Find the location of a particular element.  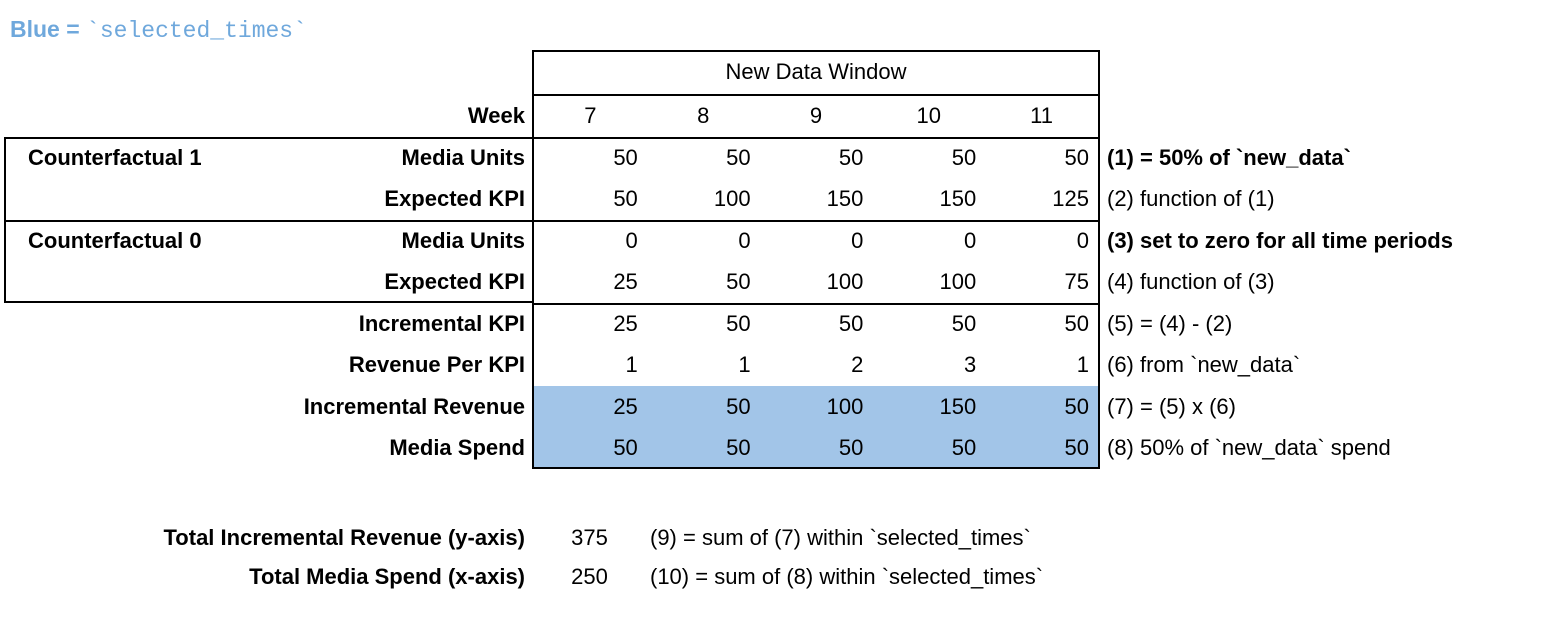

rule-below-week-row is located at coordinates (816, 138).